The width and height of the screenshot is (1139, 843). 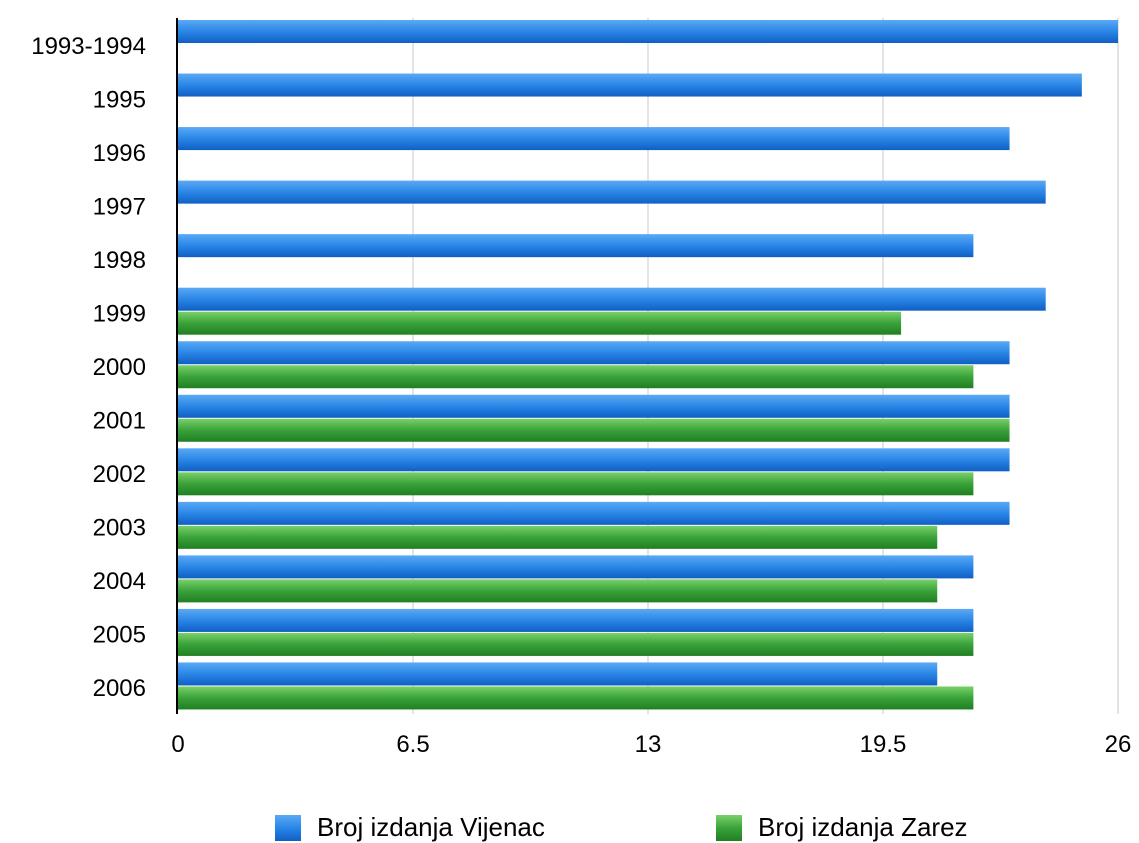 What do you see at coordinates (648, 744) in the screenshot?
I see `x-tick-label: 13` at bounding box center [648, 744].